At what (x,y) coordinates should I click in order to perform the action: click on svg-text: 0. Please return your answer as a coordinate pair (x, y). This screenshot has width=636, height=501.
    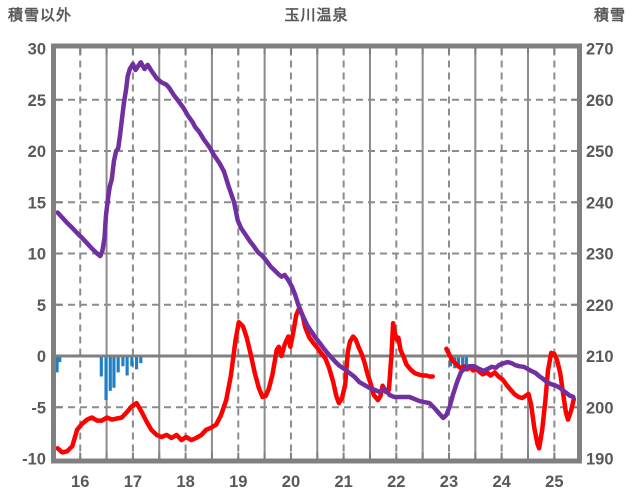
    Looking at the image, I should click on (41, 357).